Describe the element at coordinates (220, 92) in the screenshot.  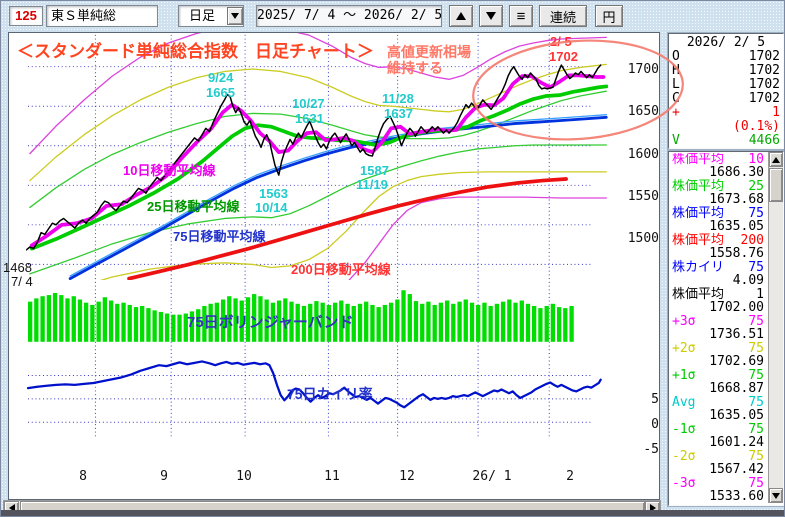
I see `chart-annotation: 1665` at that location.